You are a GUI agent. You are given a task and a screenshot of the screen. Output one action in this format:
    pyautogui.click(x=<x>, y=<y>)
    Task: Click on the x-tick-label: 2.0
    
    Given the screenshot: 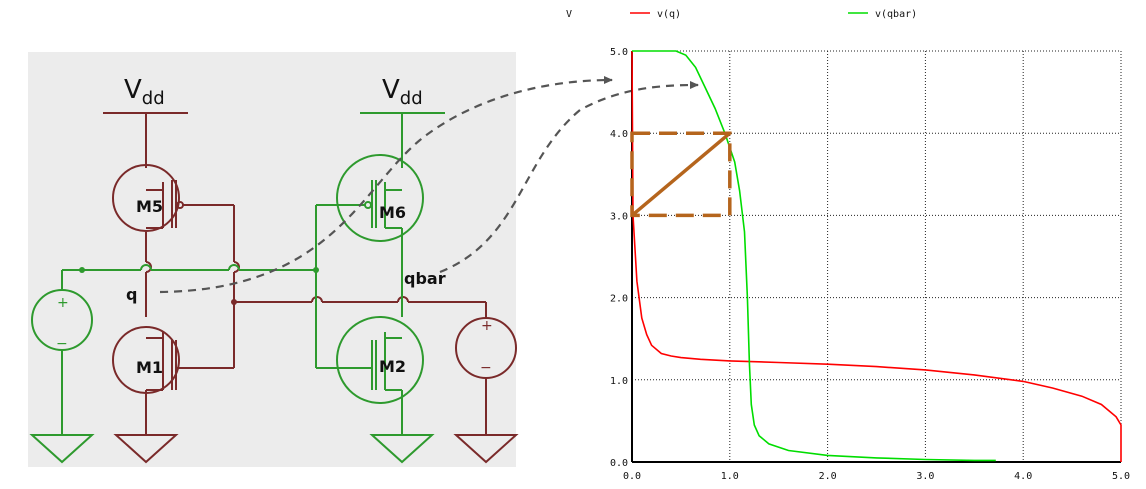 What is the action you would take?
    pyautogui.click(x=828, y=476)
    